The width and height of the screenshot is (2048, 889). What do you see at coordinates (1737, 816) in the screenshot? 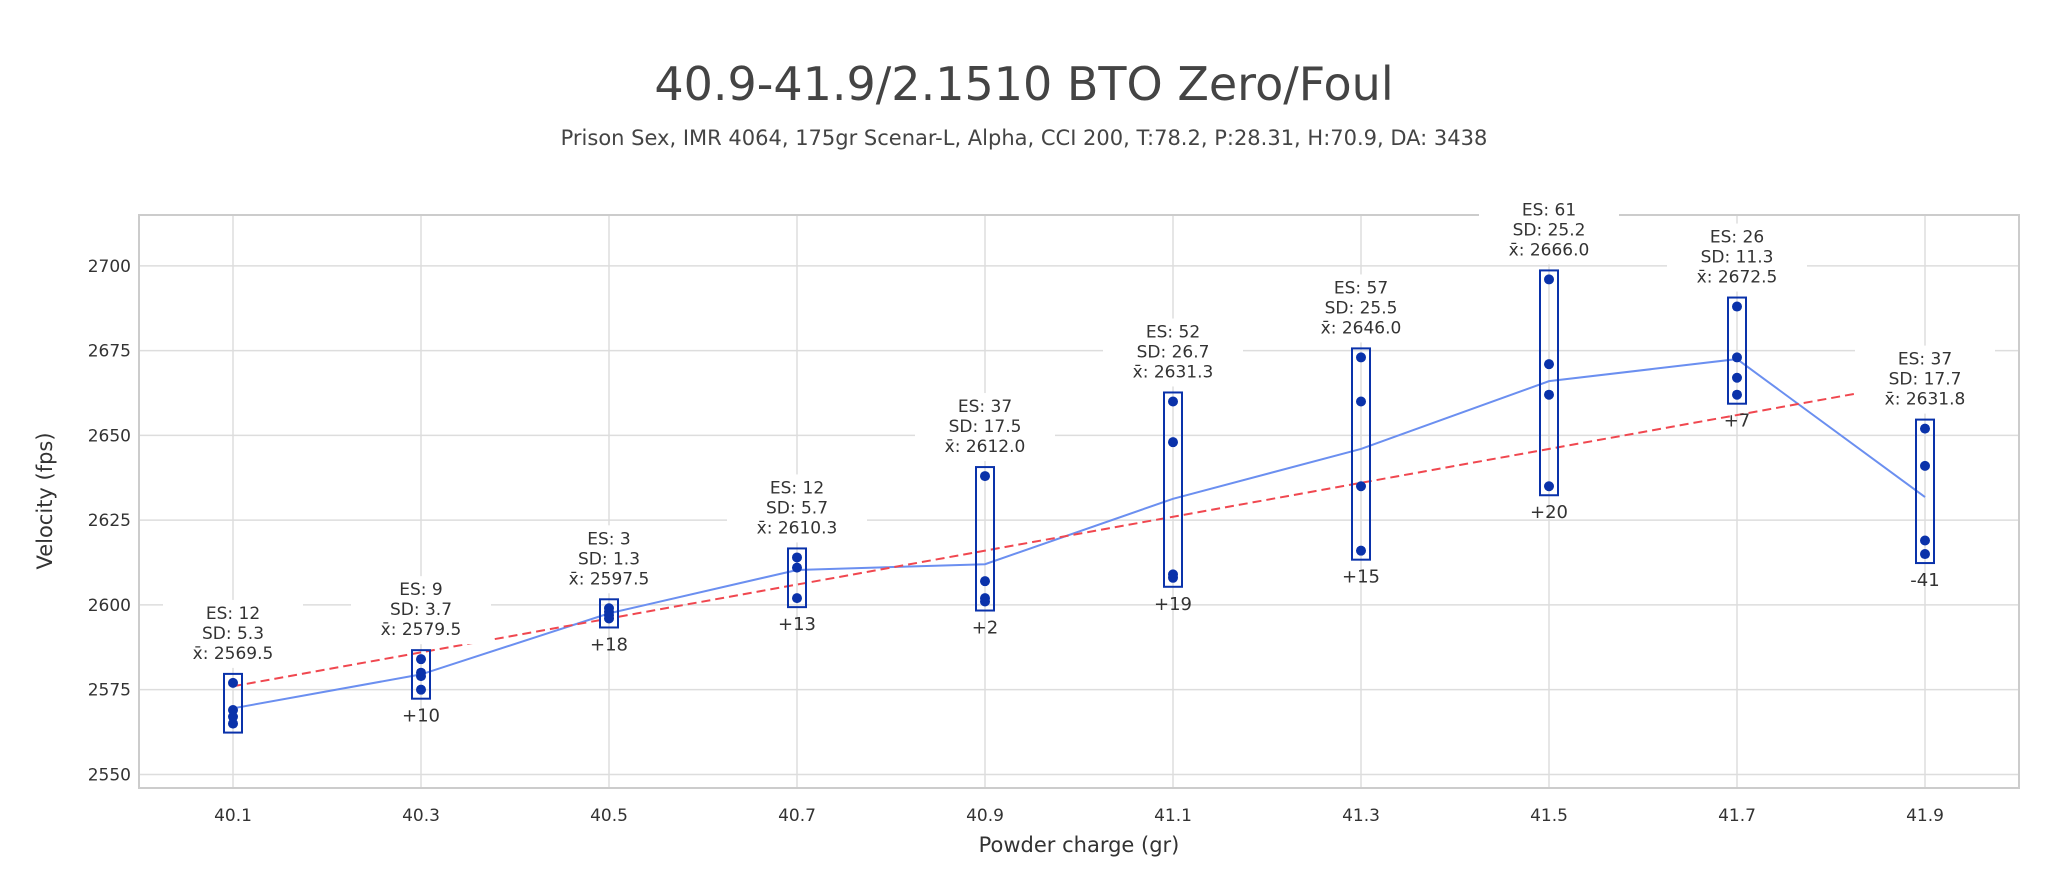
I see `x-tick-label: 41.7` at bounding box center [1737, 816].